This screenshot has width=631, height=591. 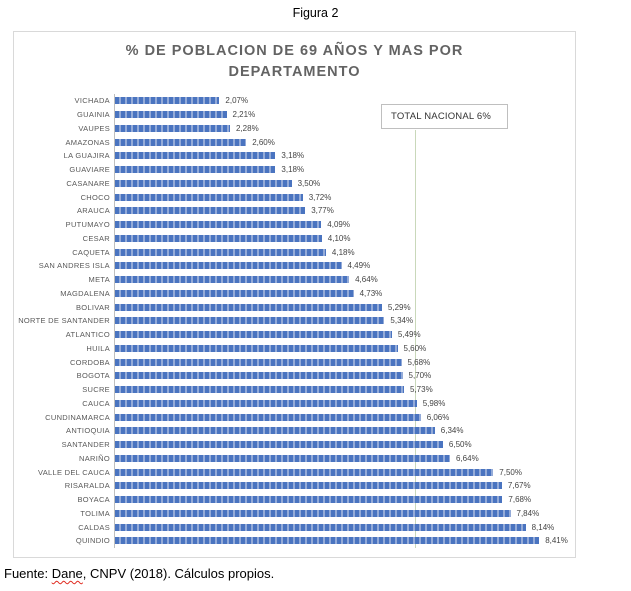 What do you see at coordinates (294, 417) in the screenshot?
I see `bar-row: CUNDINAMARCA 6,06%` at bounding box center [294, 417].